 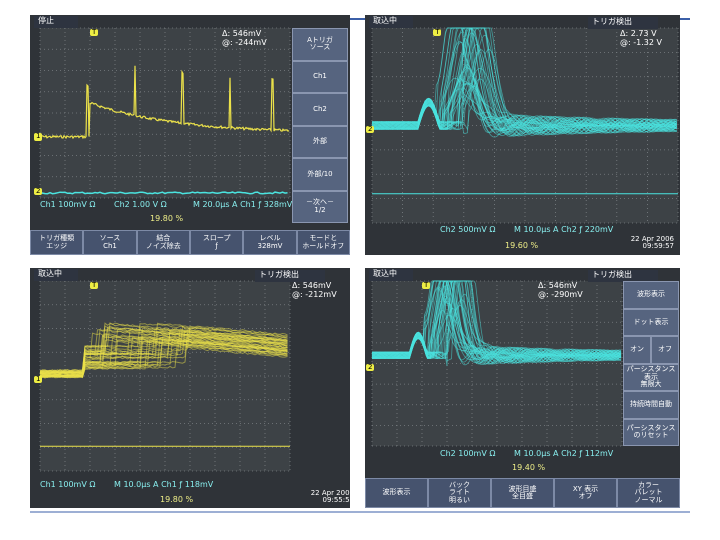 I want to click on cursor-readout: @: -1.32 V, so click(x=641, y=42).